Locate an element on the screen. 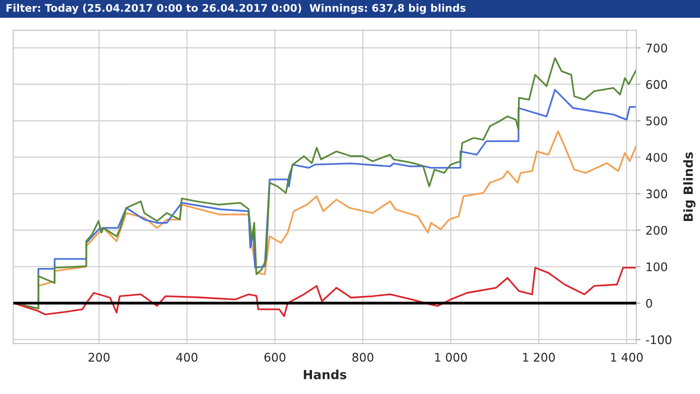 The height and width of the screenshot is (394, 700). x-tick-label: 1 400 is located at coordinates (627, 357).